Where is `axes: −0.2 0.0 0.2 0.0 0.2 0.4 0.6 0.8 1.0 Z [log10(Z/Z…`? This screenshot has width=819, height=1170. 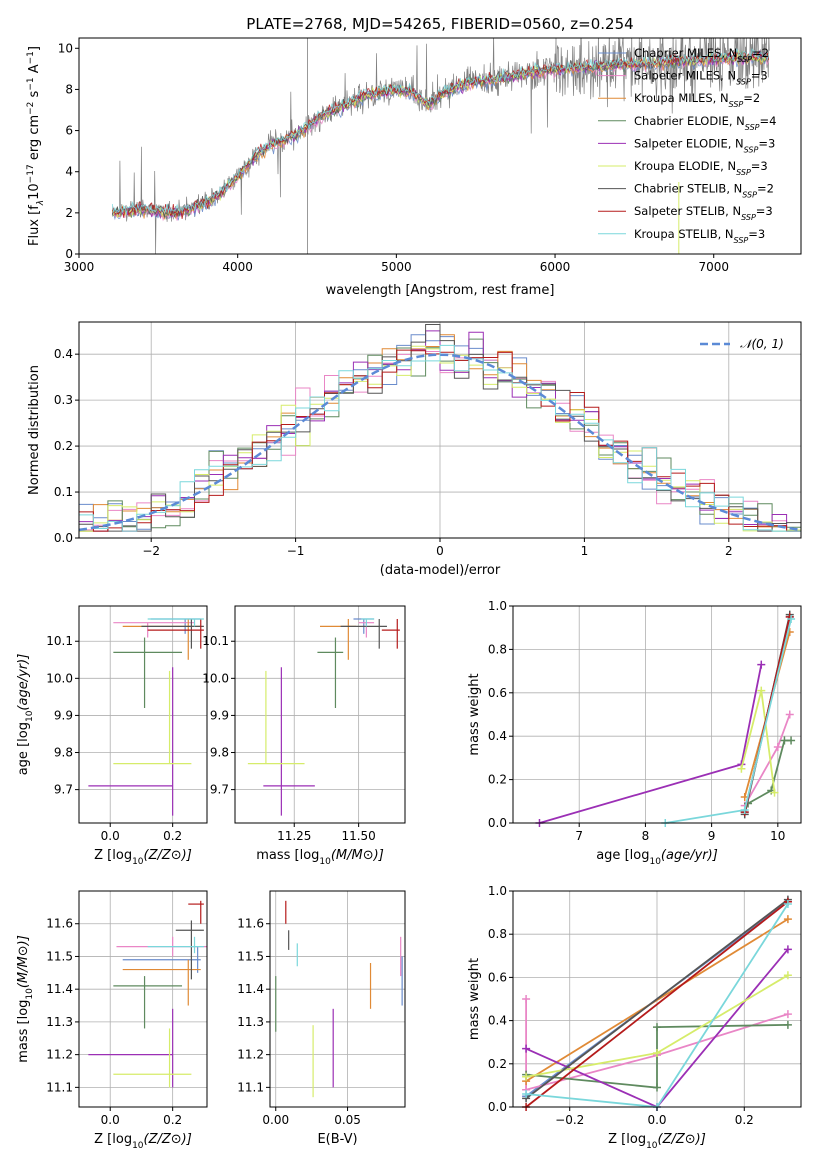 axes: −0.2 0.0 0.2 0.0 0.2 0.4 0.6 0.8 1.0 Z [log10(Z/Z… is located at coordinates (634, 1017).